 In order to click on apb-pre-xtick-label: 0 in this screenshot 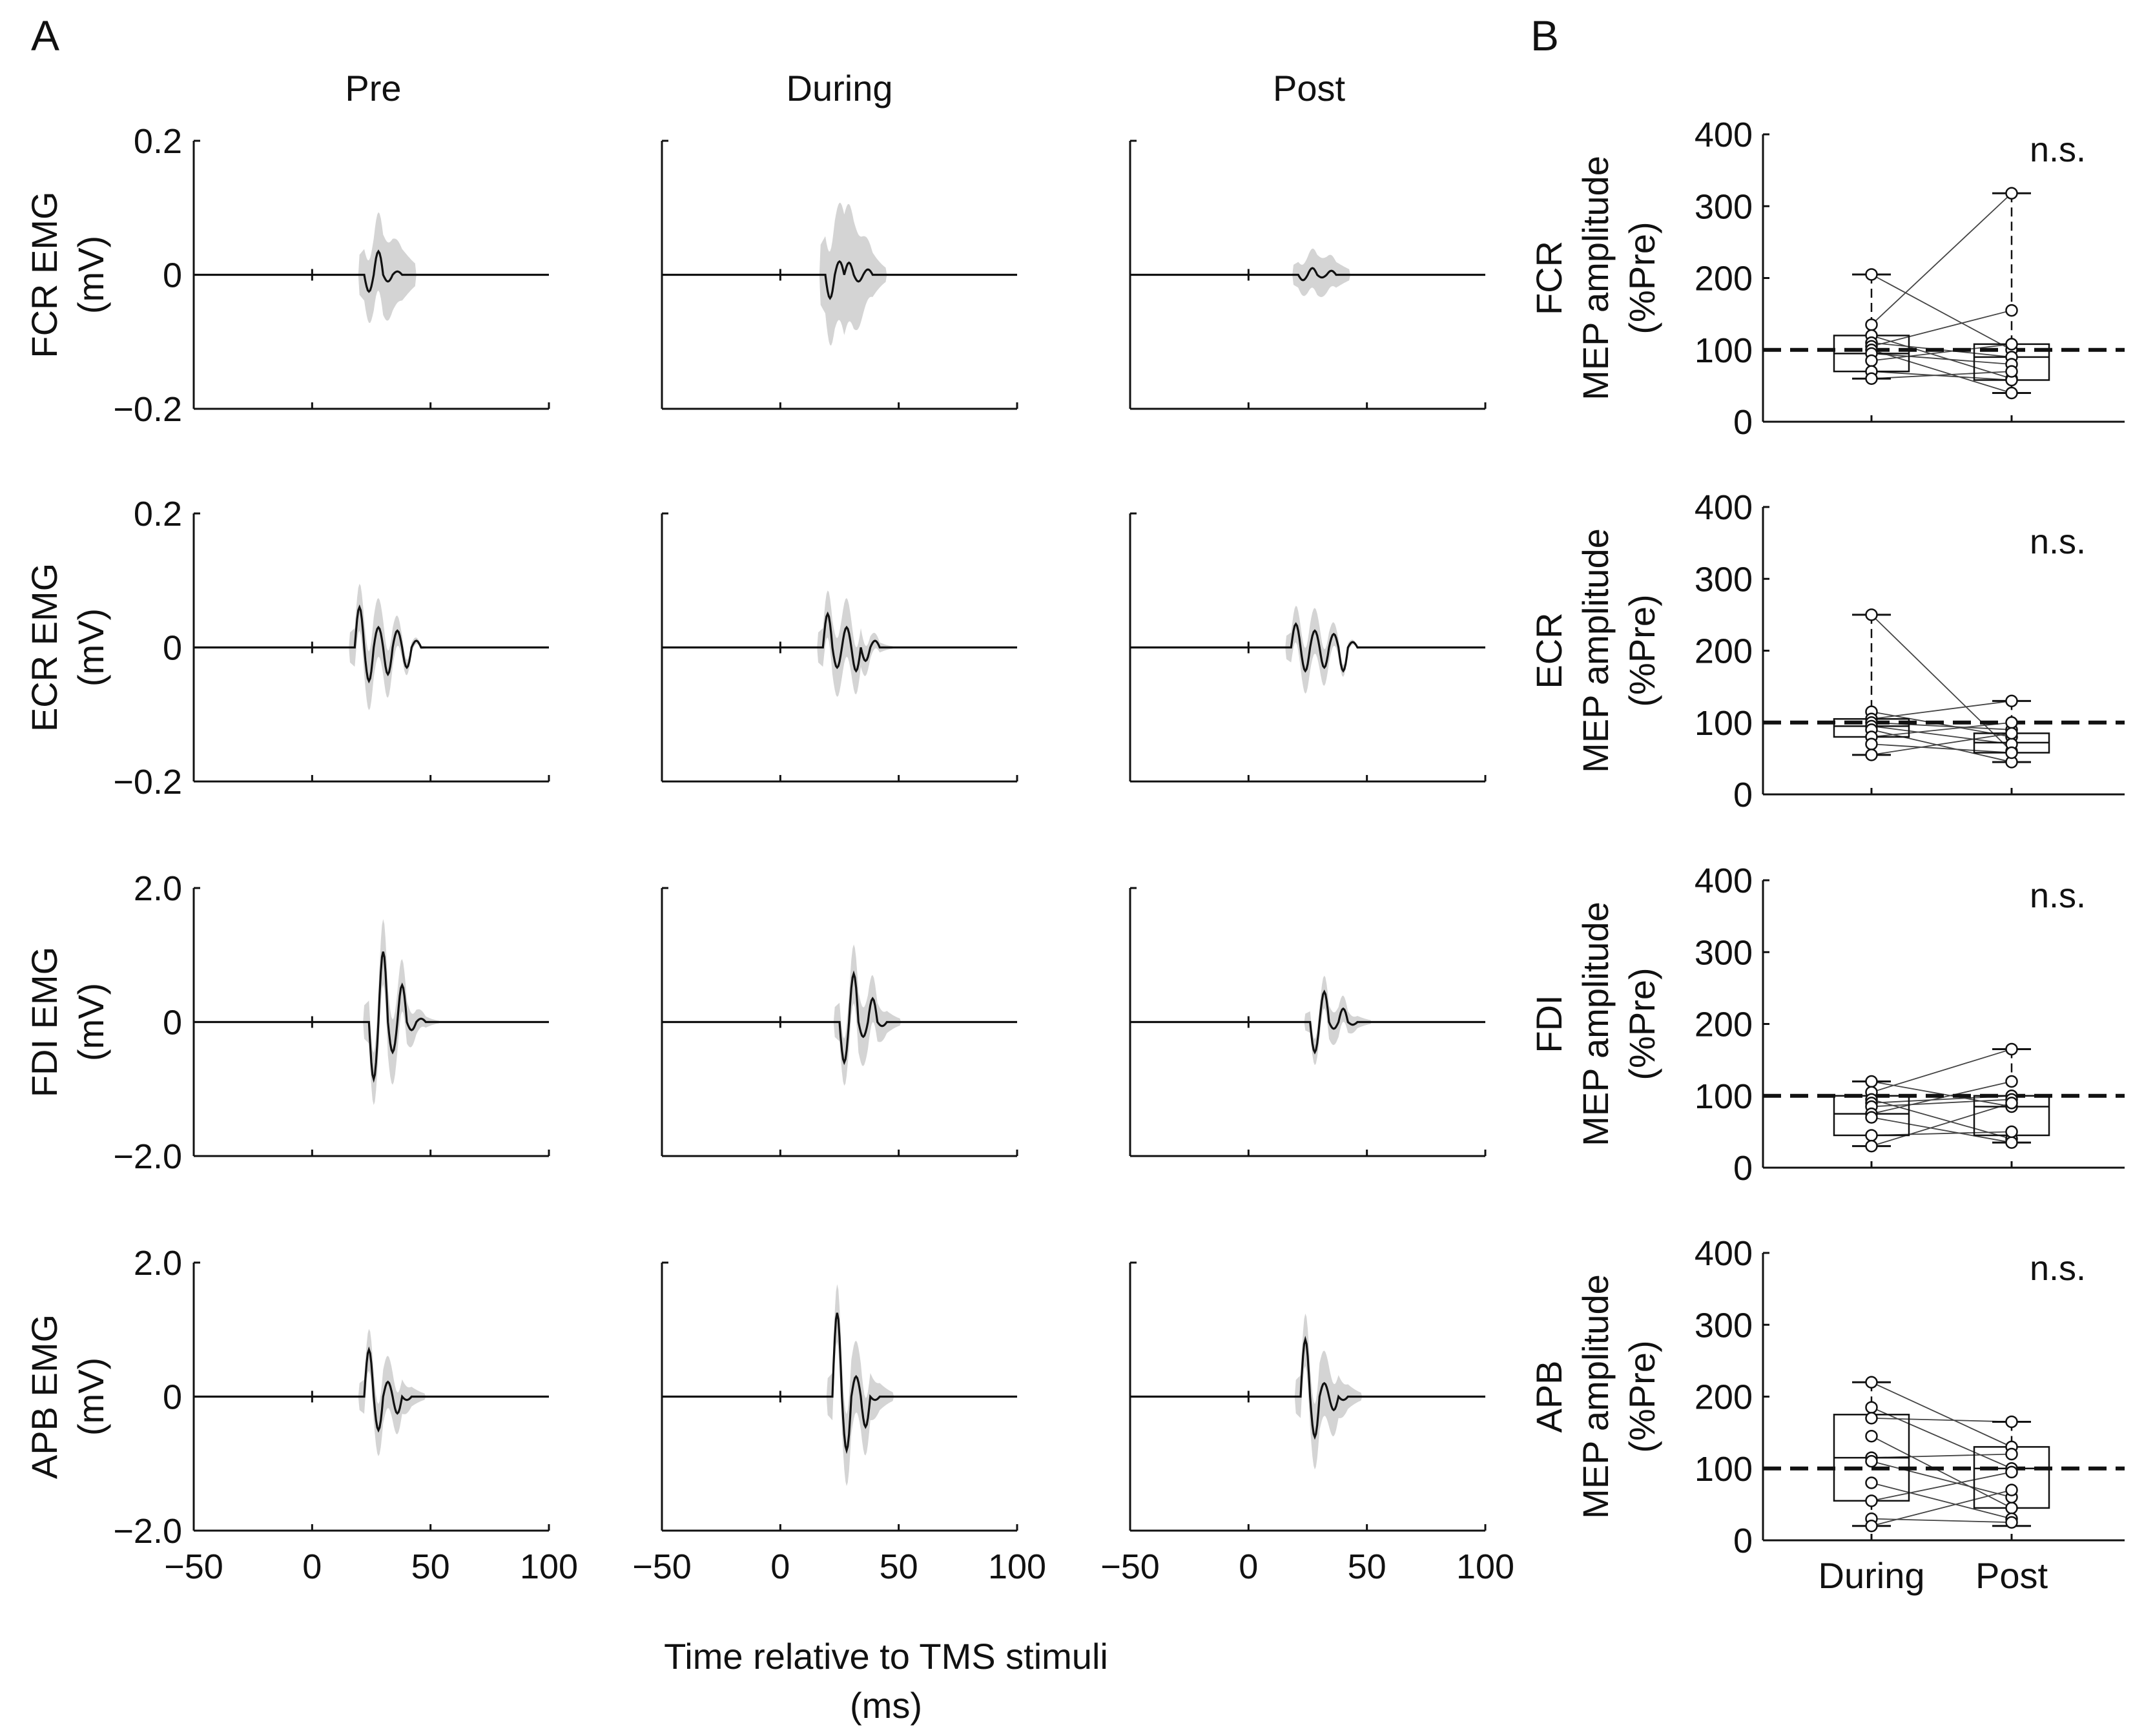, I will do `click(312, 1566)`.